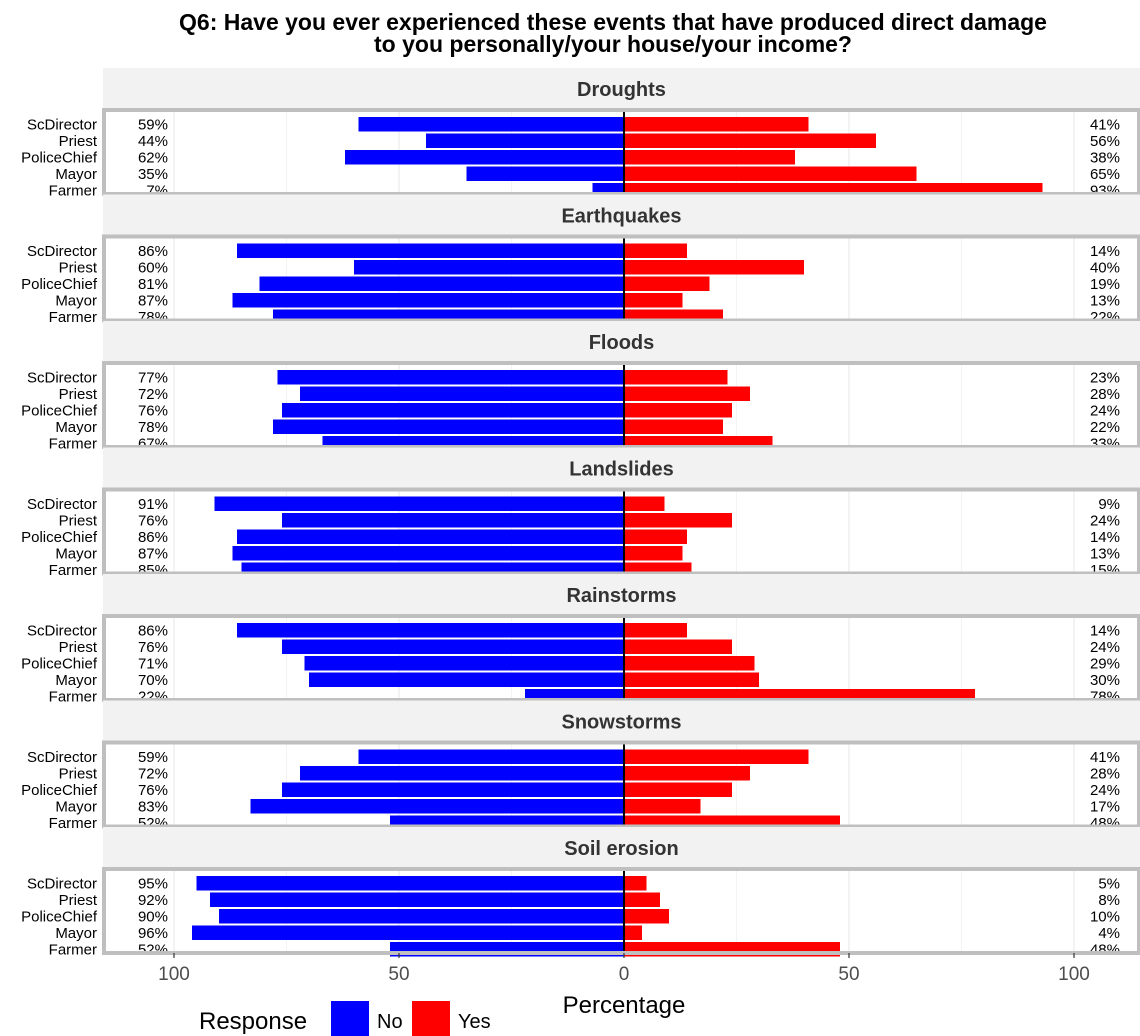 The image size is (1140, 1036). I want to click on percent-label-yes: 28%, so click(1105, 394).